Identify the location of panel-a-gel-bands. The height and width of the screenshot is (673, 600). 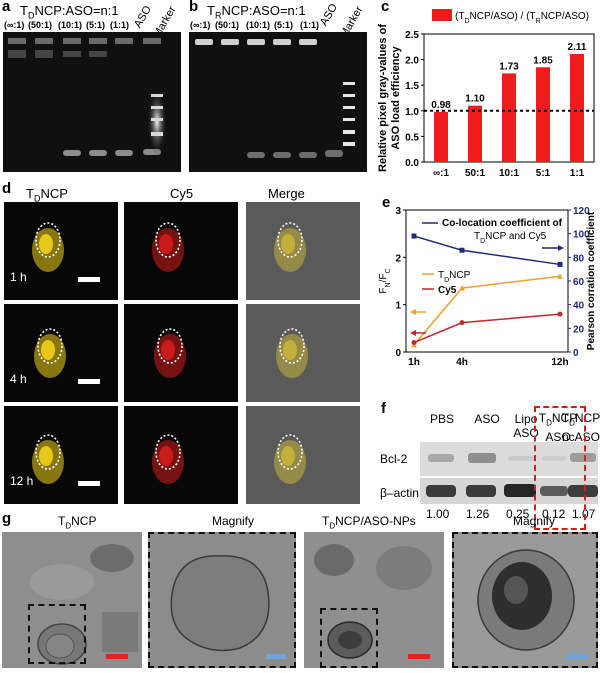
(87, 97).